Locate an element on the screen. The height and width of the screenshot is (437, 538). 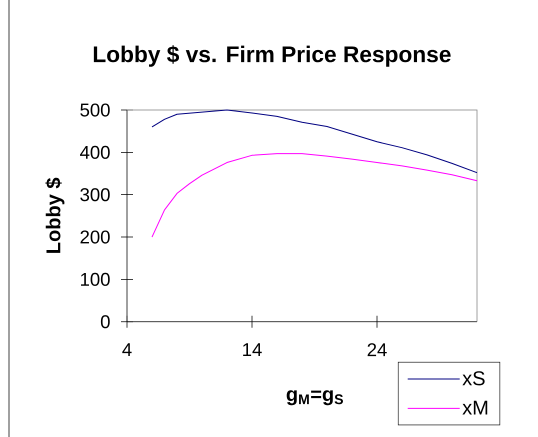
y-tick-label: 0 is located at coordinates (105, 321).